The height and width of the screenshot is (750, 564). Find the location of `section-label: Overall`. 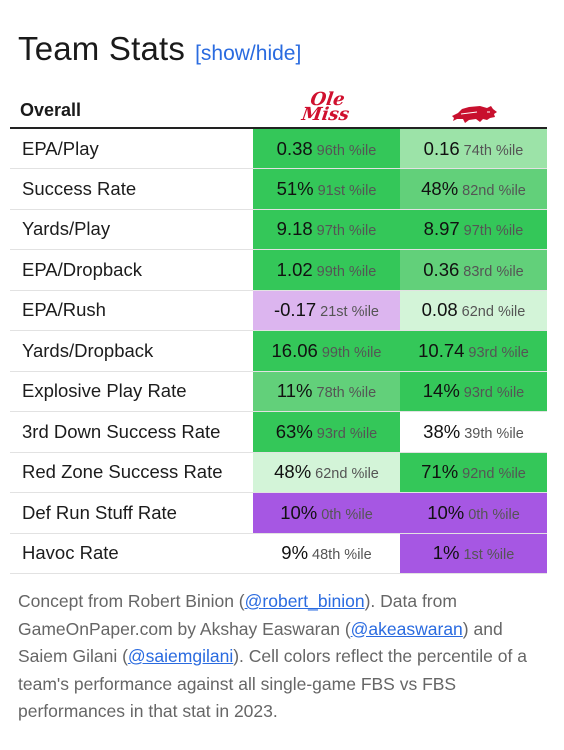

section-label: Overall is located at coordinates (131, 105).